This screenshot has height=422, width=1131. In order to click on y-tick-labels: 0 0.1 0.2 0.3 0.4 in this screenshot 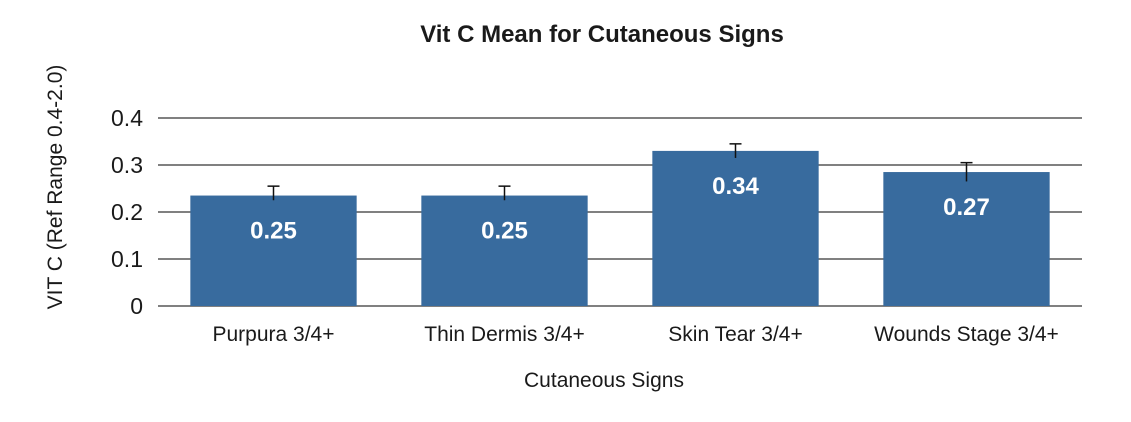, I will do `click(127, 212)`.